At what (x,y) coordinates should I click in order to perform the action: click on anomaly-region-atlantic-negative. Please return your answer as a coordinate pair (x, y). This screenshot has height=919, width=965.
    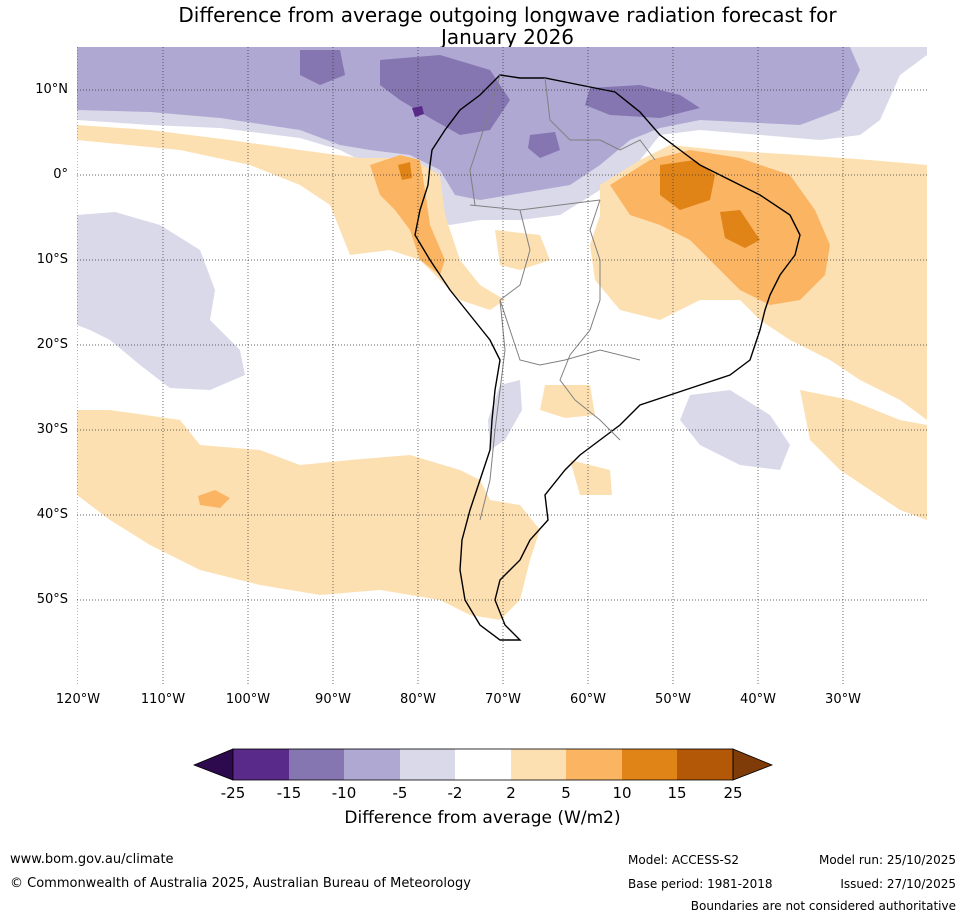
    Looking at the image, I should click on (735, 430).